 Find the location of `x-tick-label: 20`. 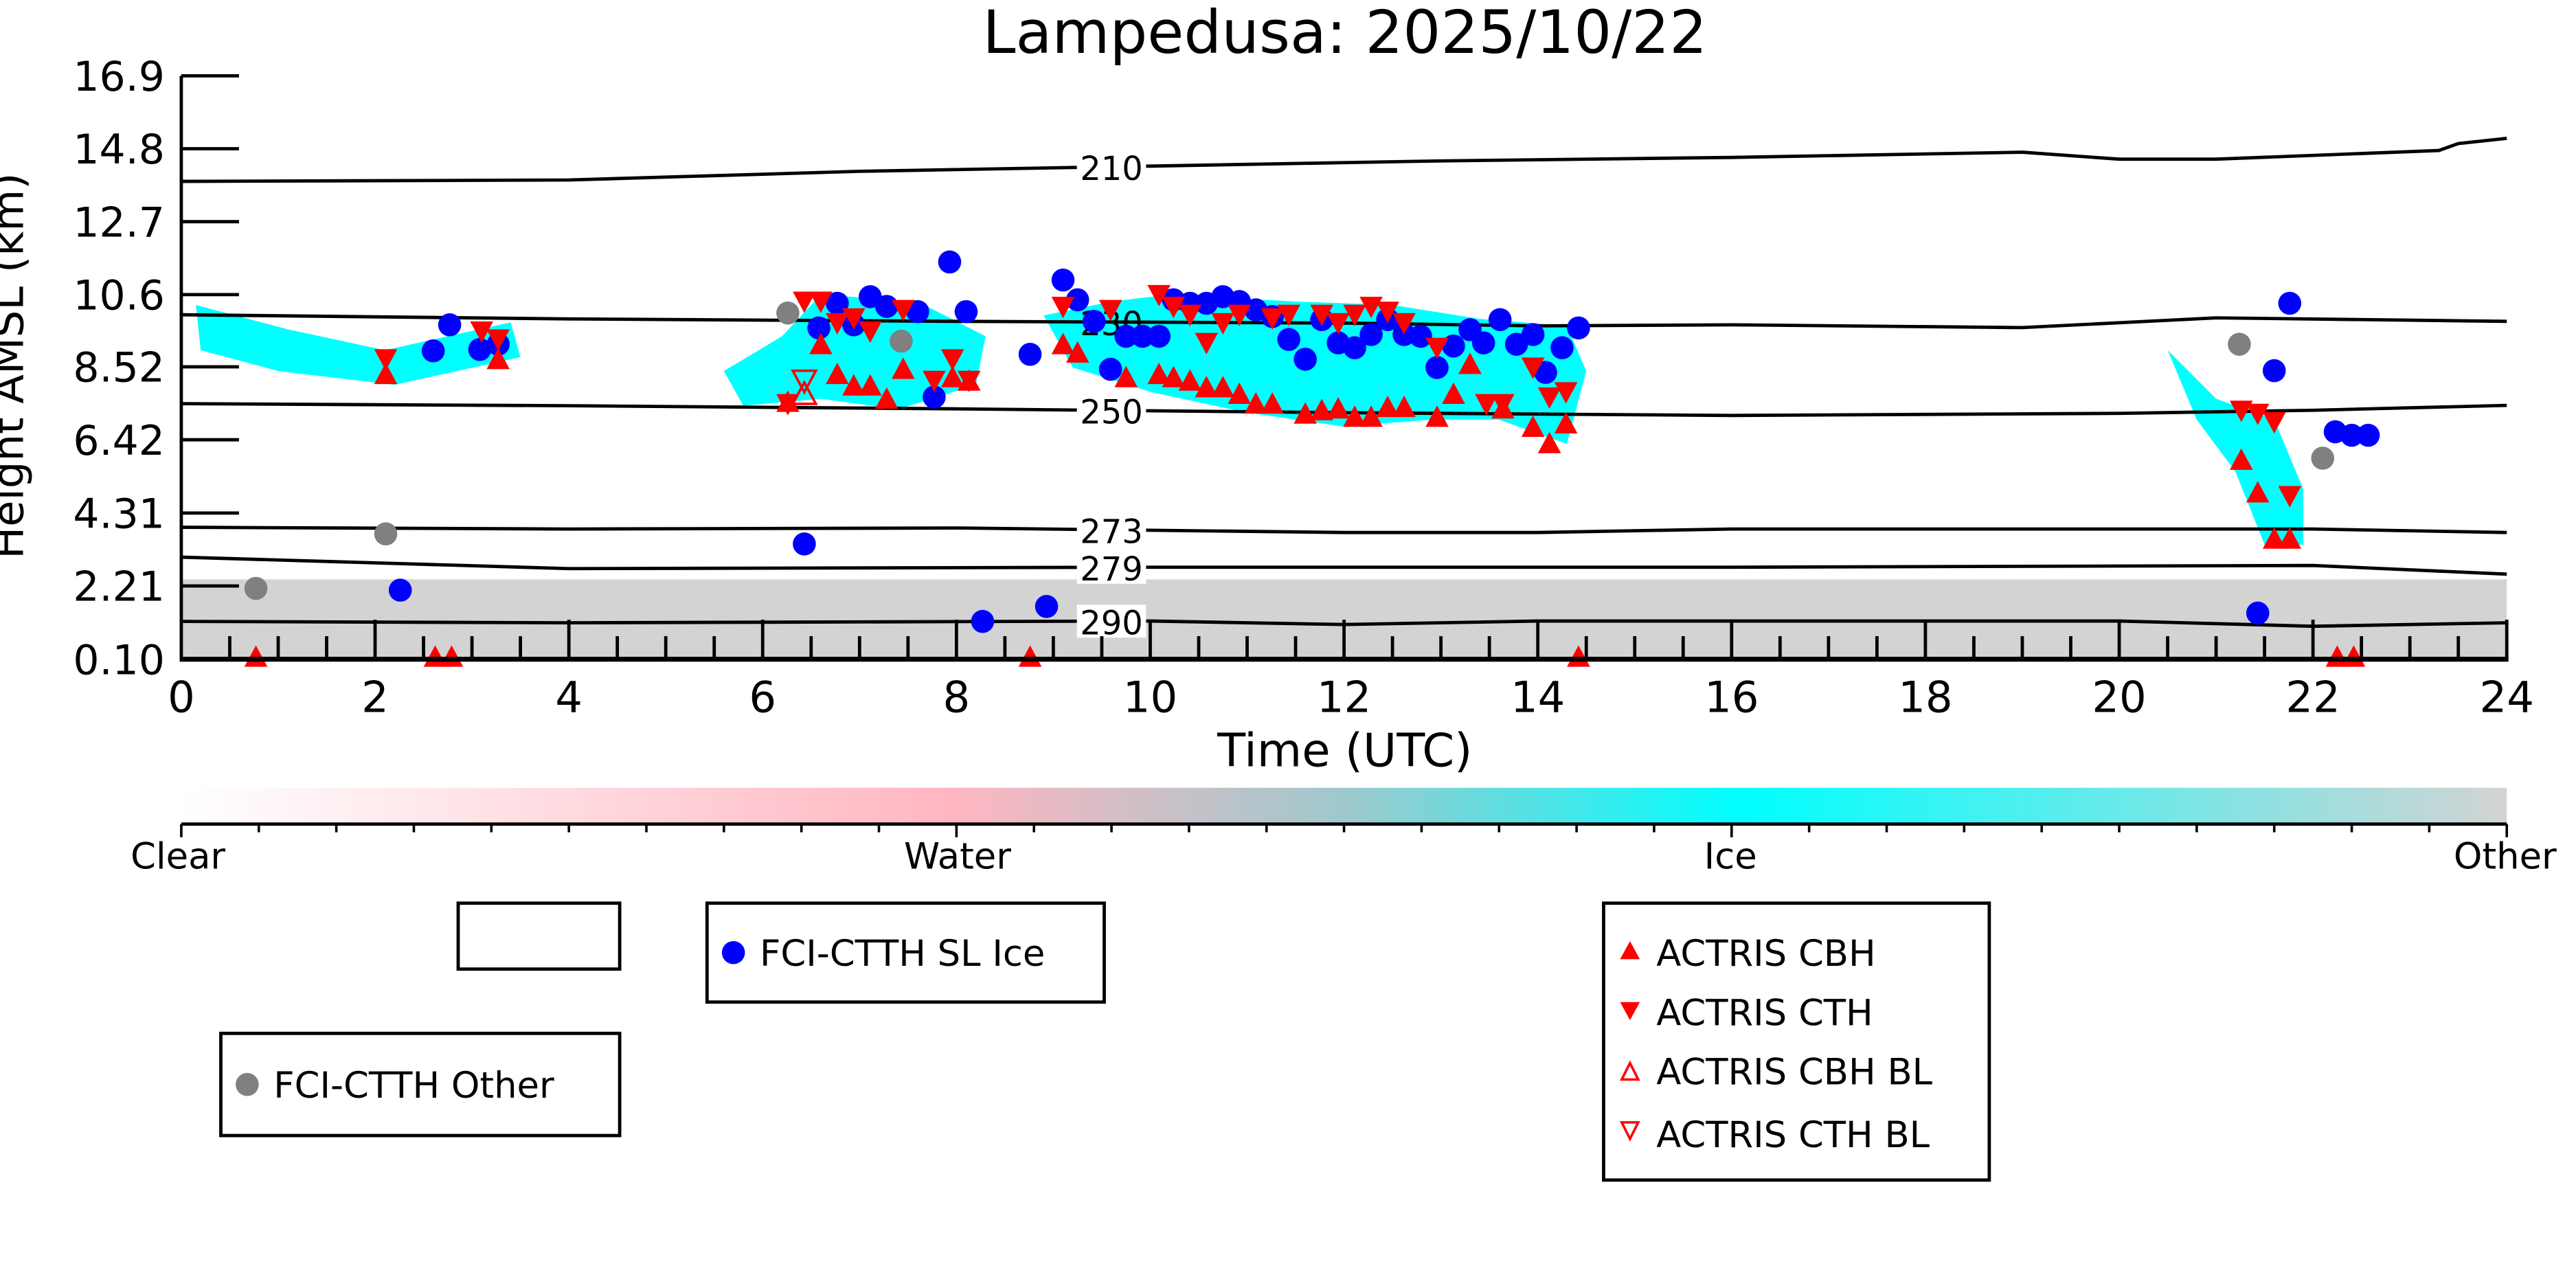

x-tick-label: 20 is located at coordinates (2119, 697).